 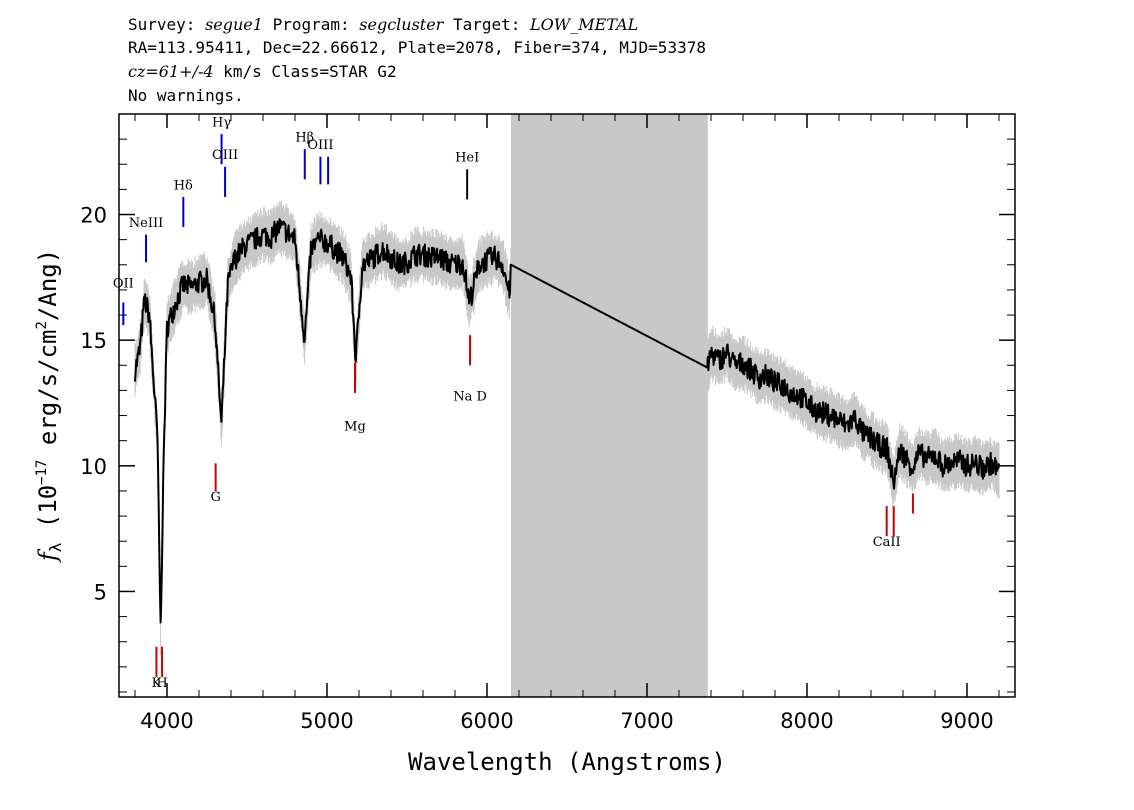 What do you see at coordinates (93, 341) in the screenshot?
I see `y-tick-label: 15` at bounding box center [93, 341].